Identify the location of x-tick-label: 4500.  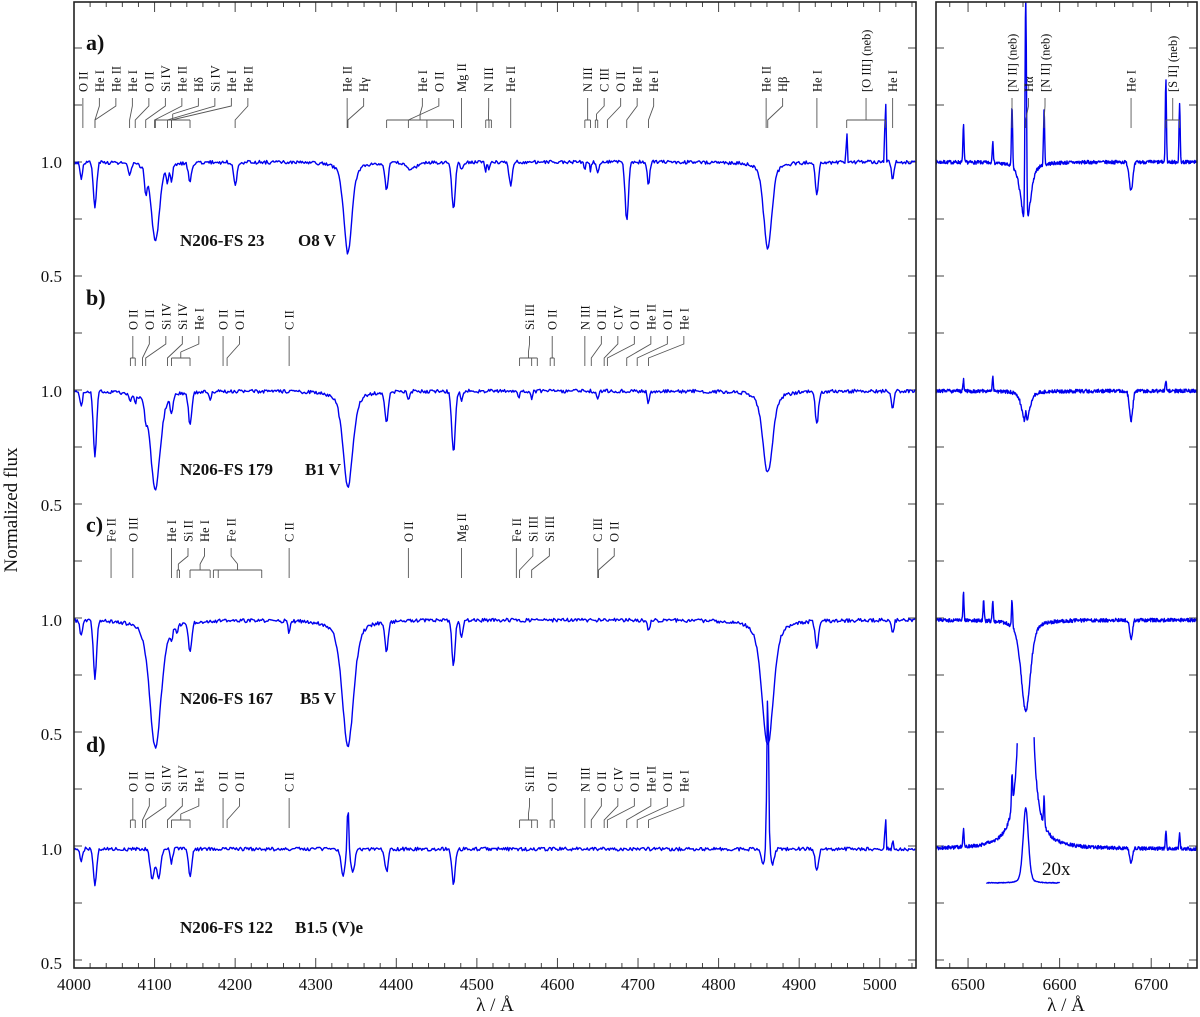
(477, 984).